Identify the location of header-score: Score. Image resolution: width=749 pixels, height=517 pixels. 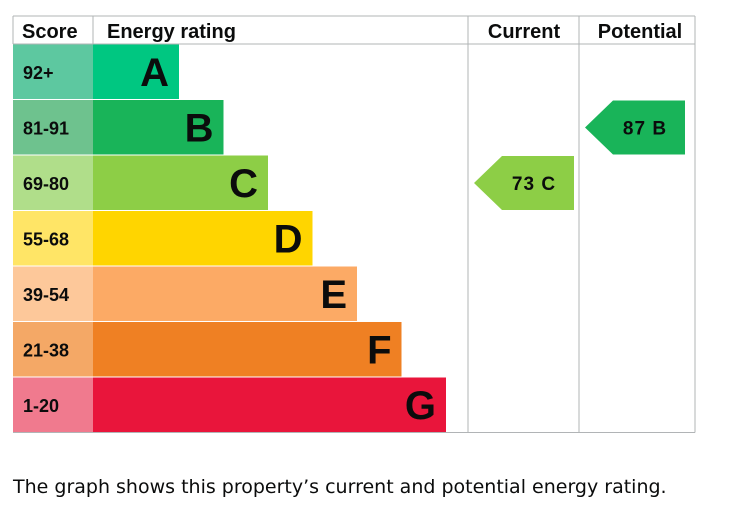
(50, 32).